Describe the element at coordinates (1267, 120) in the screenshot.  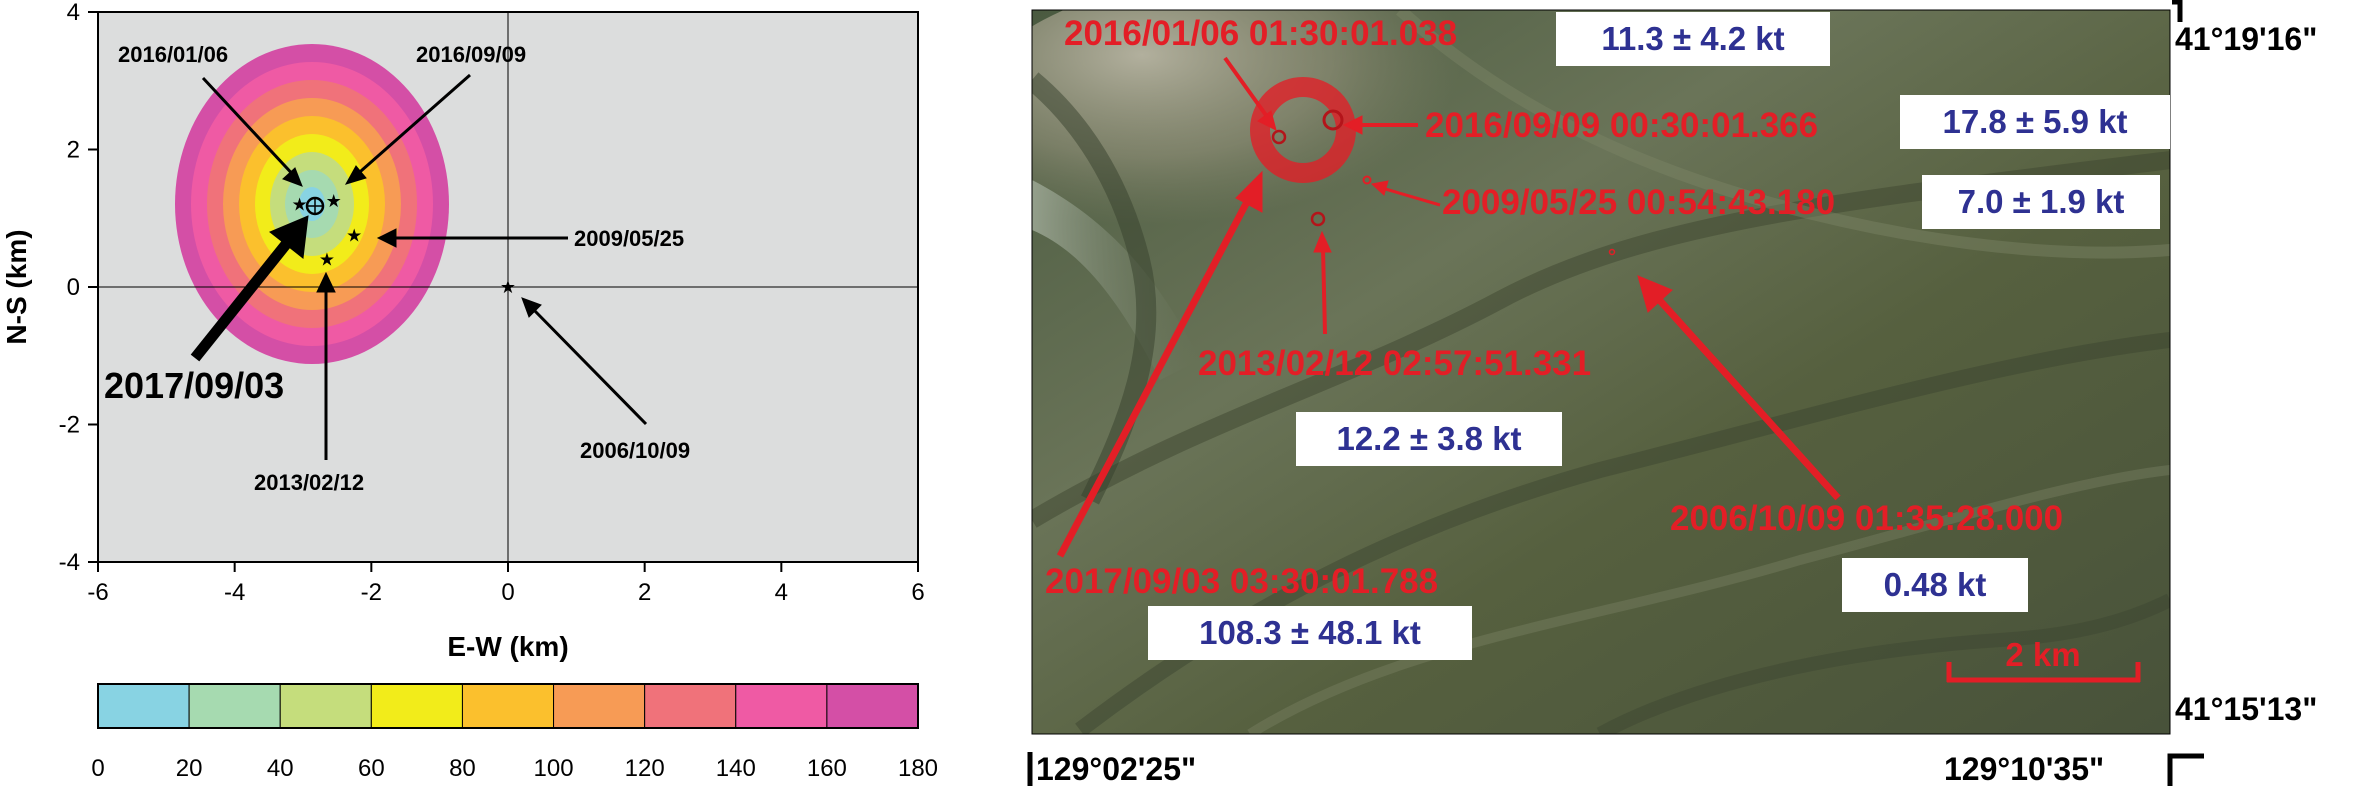
I see `map-arrow-2016-01-06-head` at that location.